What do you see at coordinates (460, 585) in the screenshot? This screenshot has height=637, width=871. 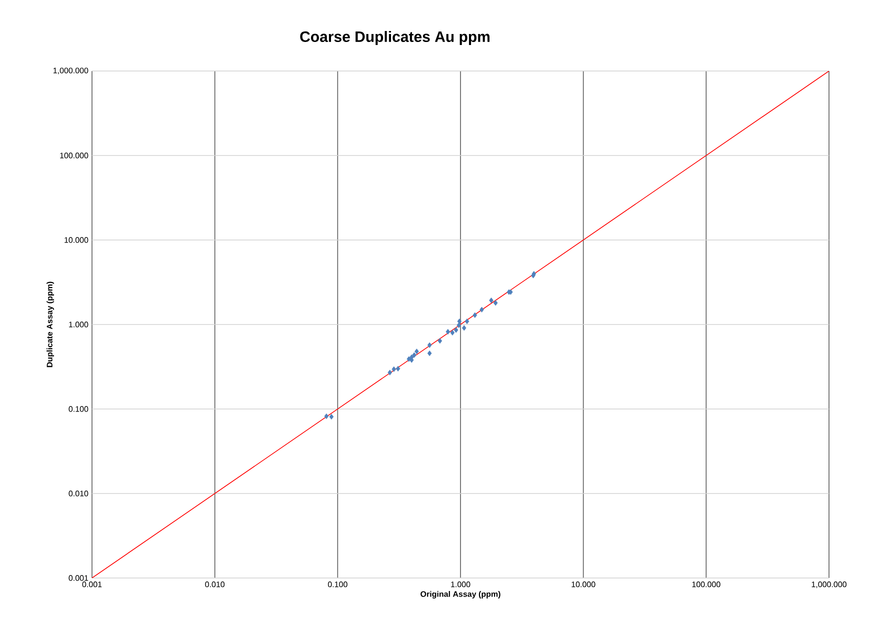 I see `x-tick-label: 1.000` at bounding box center [460, 585].